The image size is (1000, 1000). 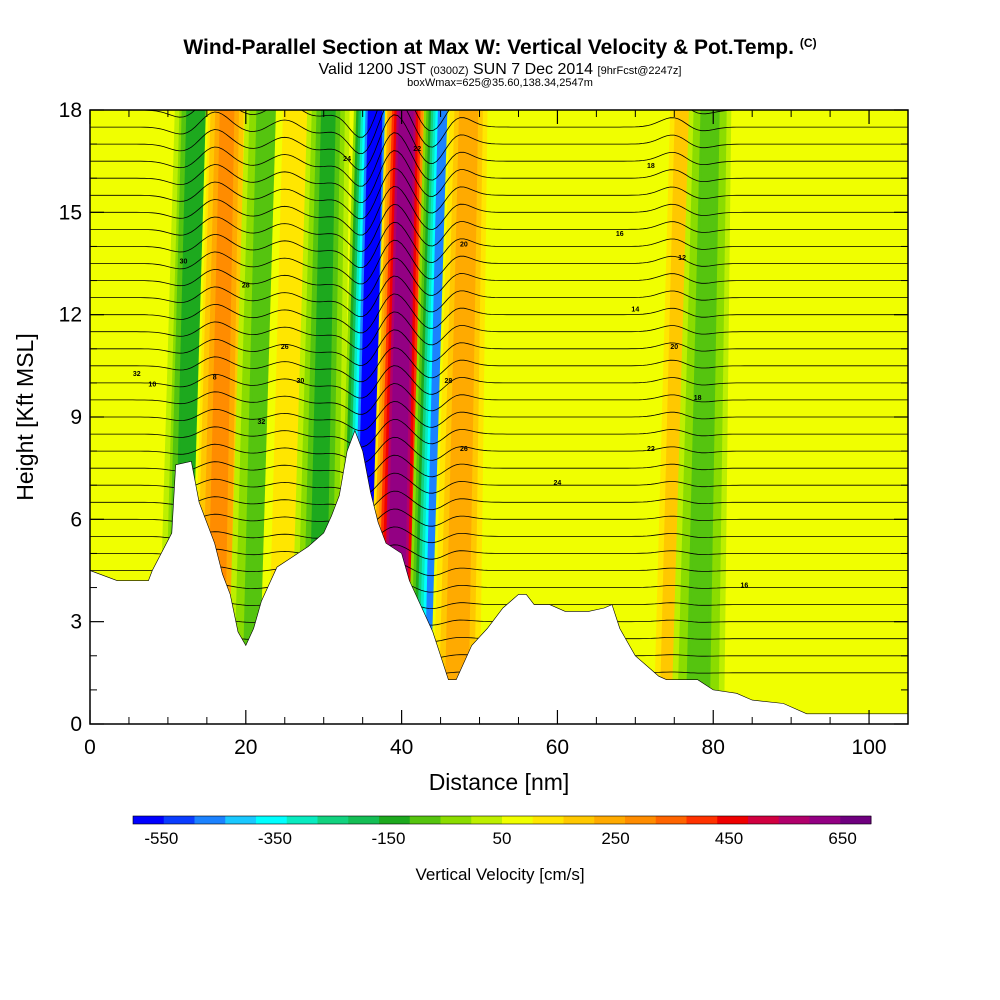 I want to click on colorbar-tick-label: -150, so click(x=388, y=838).